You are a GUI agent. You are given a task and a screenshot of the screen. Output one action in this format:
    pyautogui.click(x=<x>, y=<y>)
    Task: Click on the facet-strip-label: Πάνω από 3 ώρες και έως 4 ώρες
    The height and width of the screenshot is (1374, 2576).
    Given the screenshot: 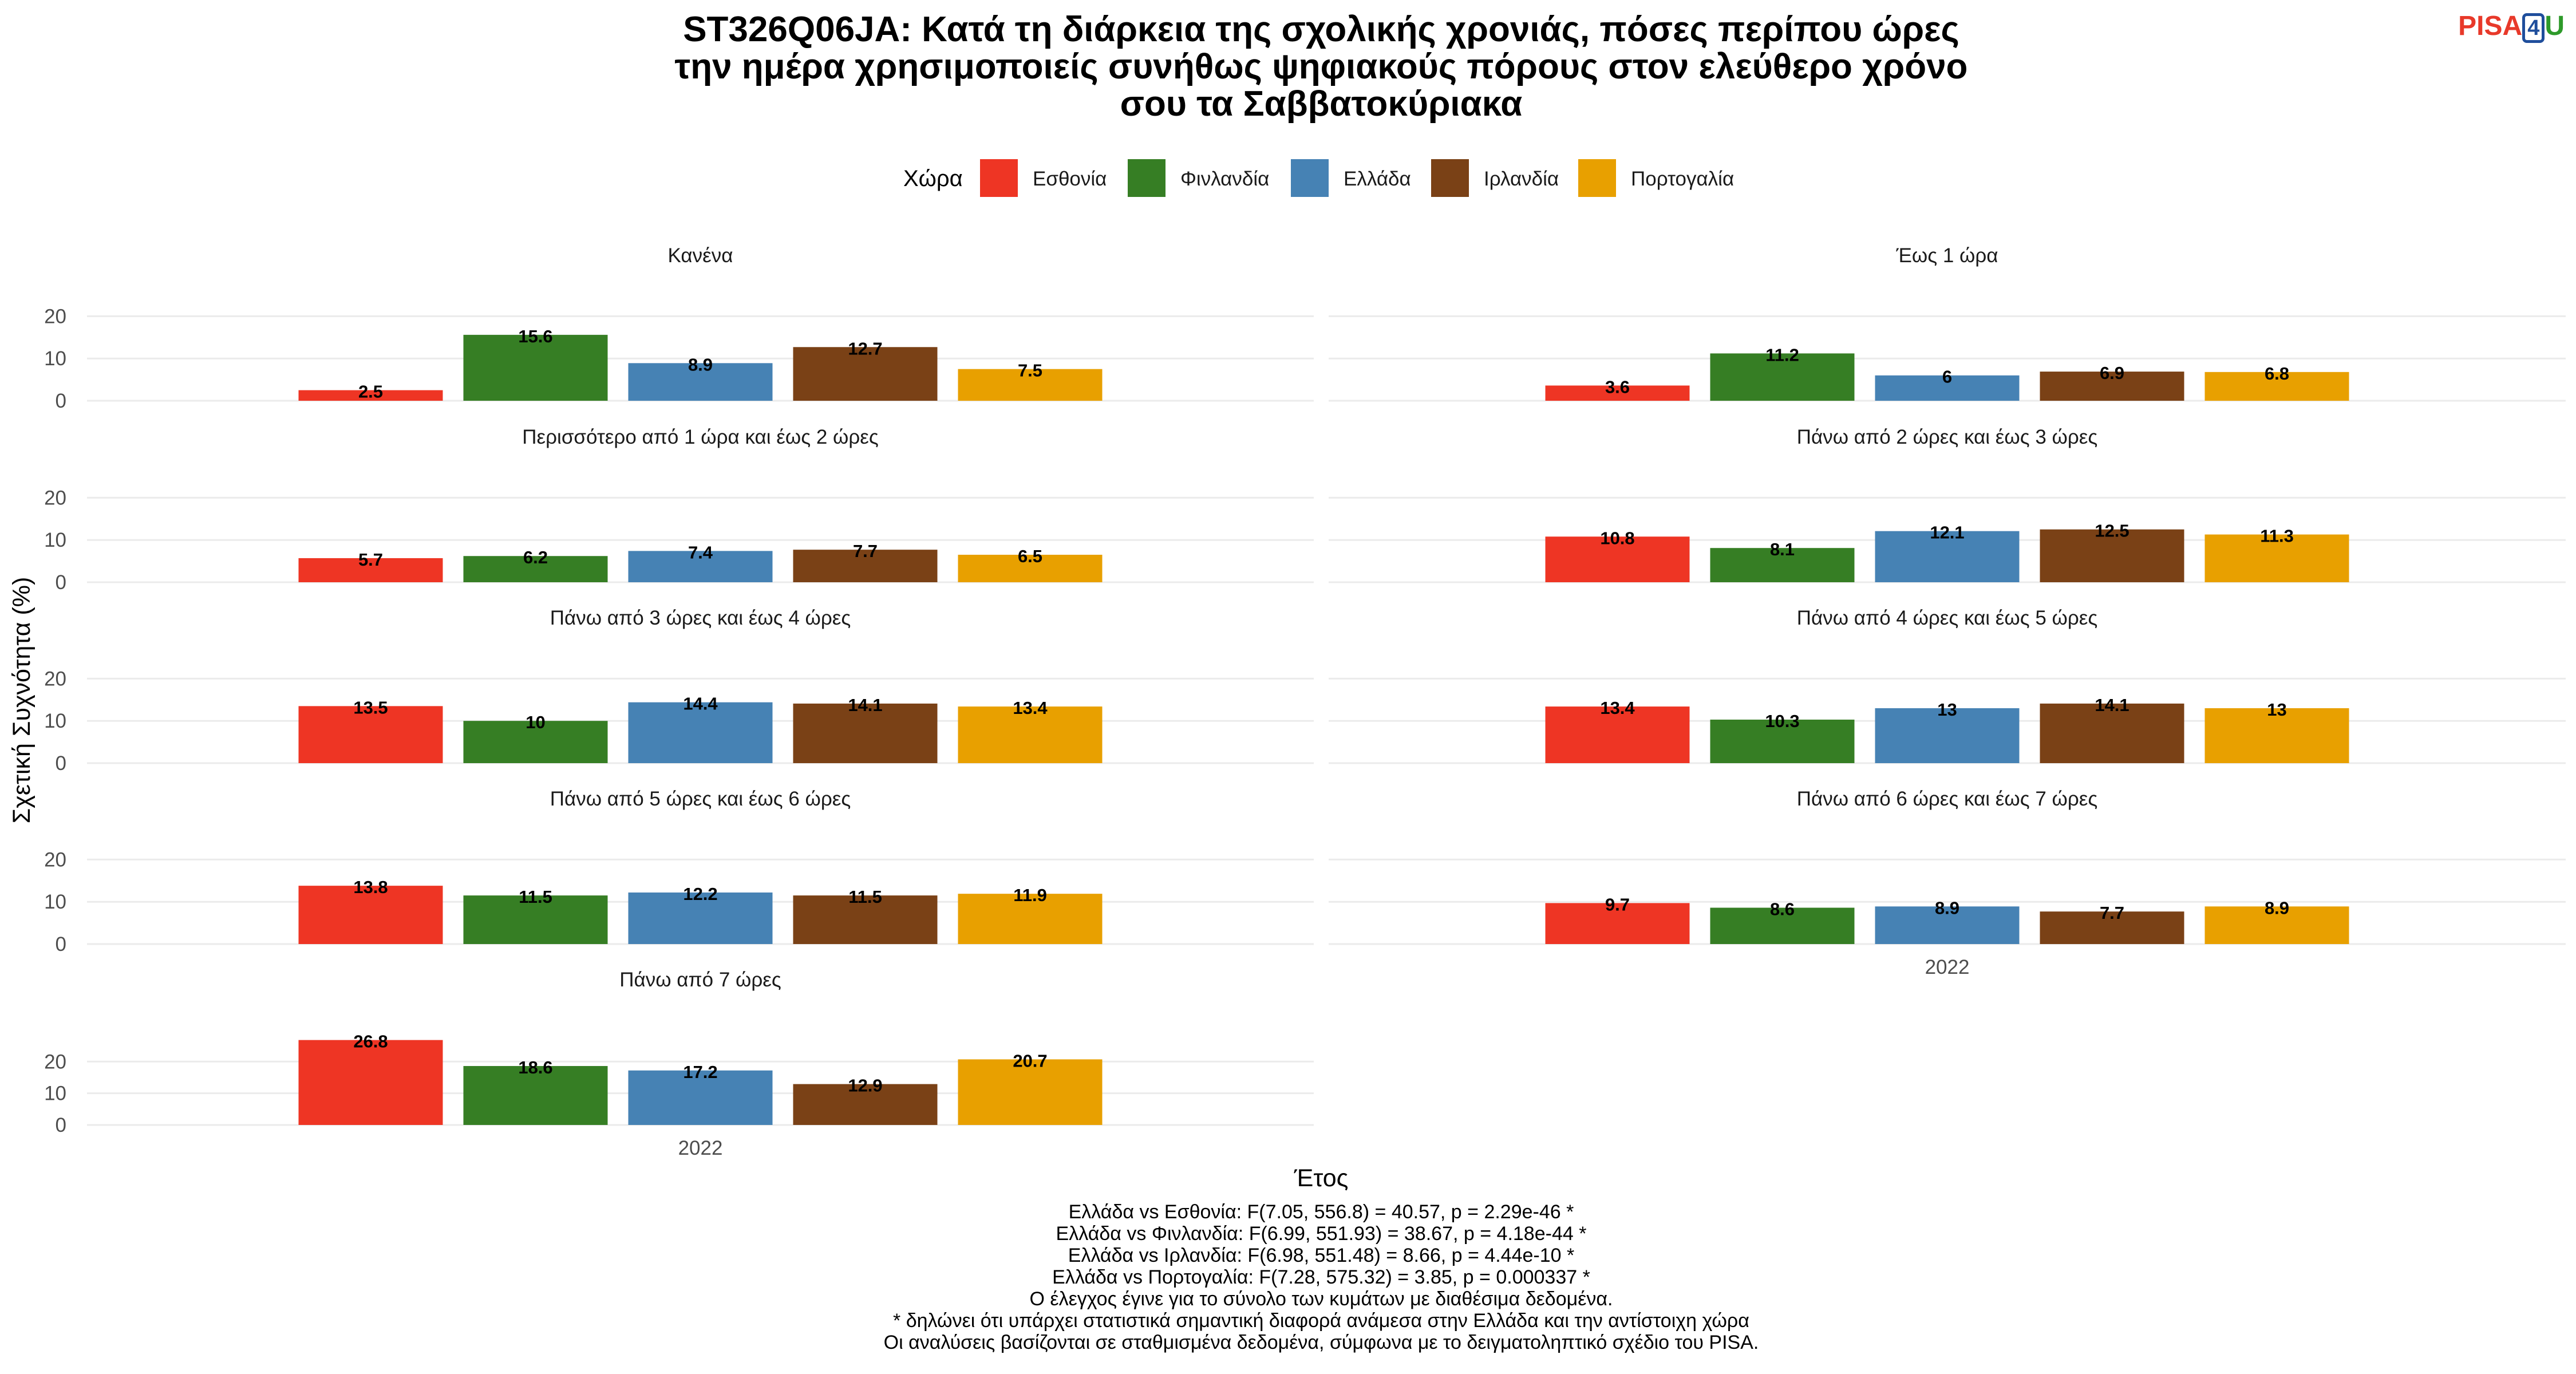 What is the action you would take?
    pyautogui.click(x=700, y=618)
    